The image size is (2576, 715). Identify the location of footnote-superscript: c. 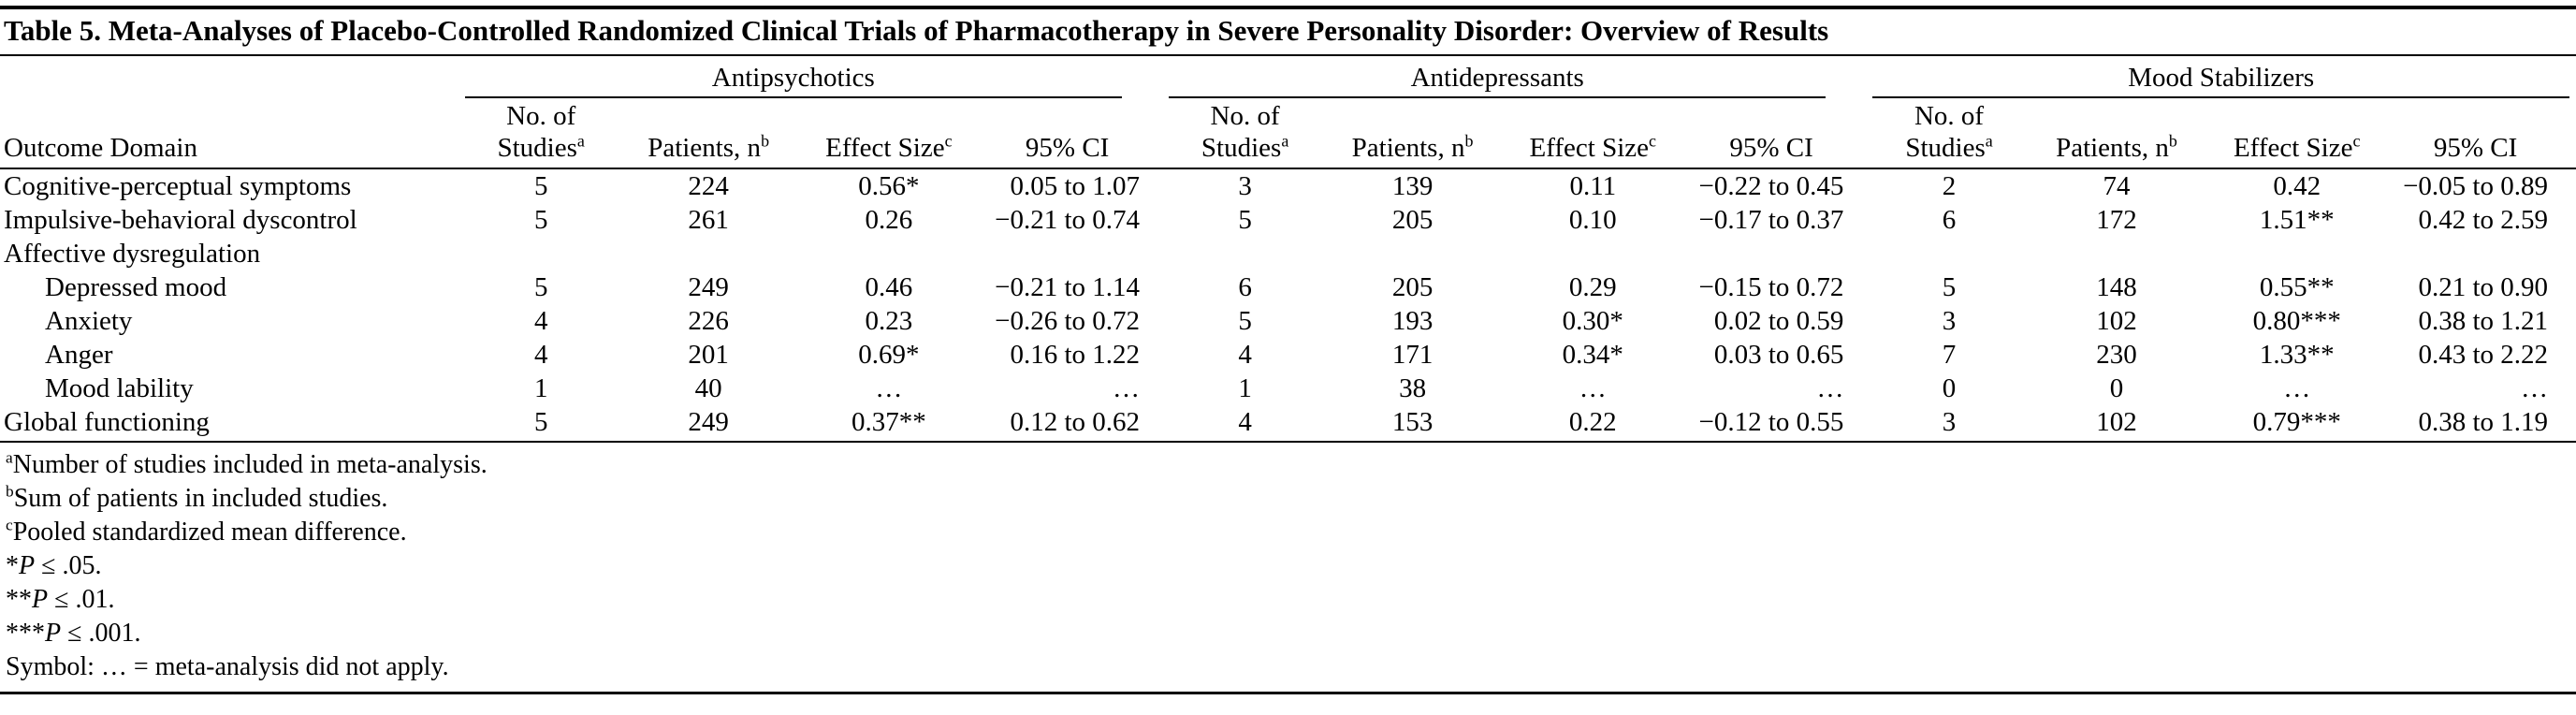
(9, 525).